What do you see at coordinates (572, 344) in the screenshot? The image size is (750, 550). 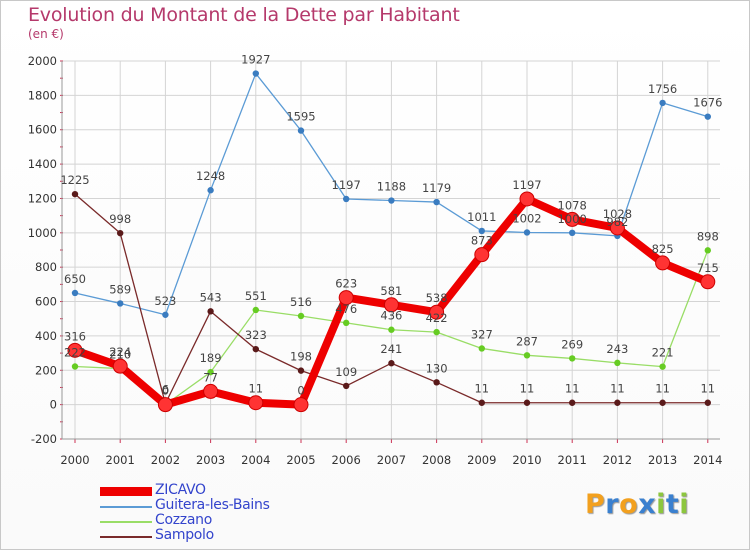 I see `data-label: 269` at bounding box center [572, 344].